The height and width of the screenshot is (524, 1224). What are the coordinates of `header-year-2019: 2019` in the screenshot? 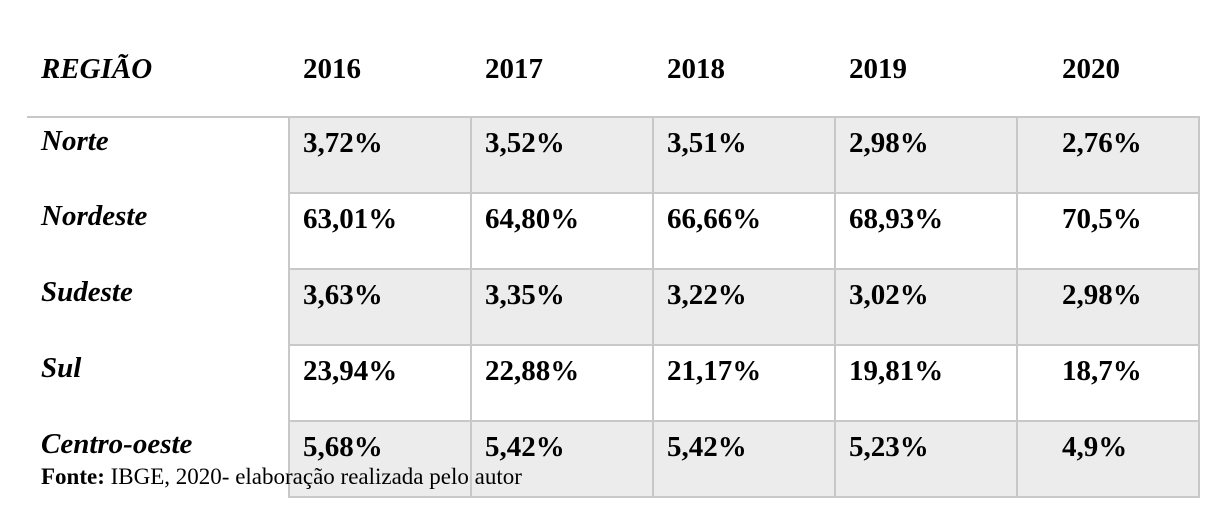 It's located at (878, 69).